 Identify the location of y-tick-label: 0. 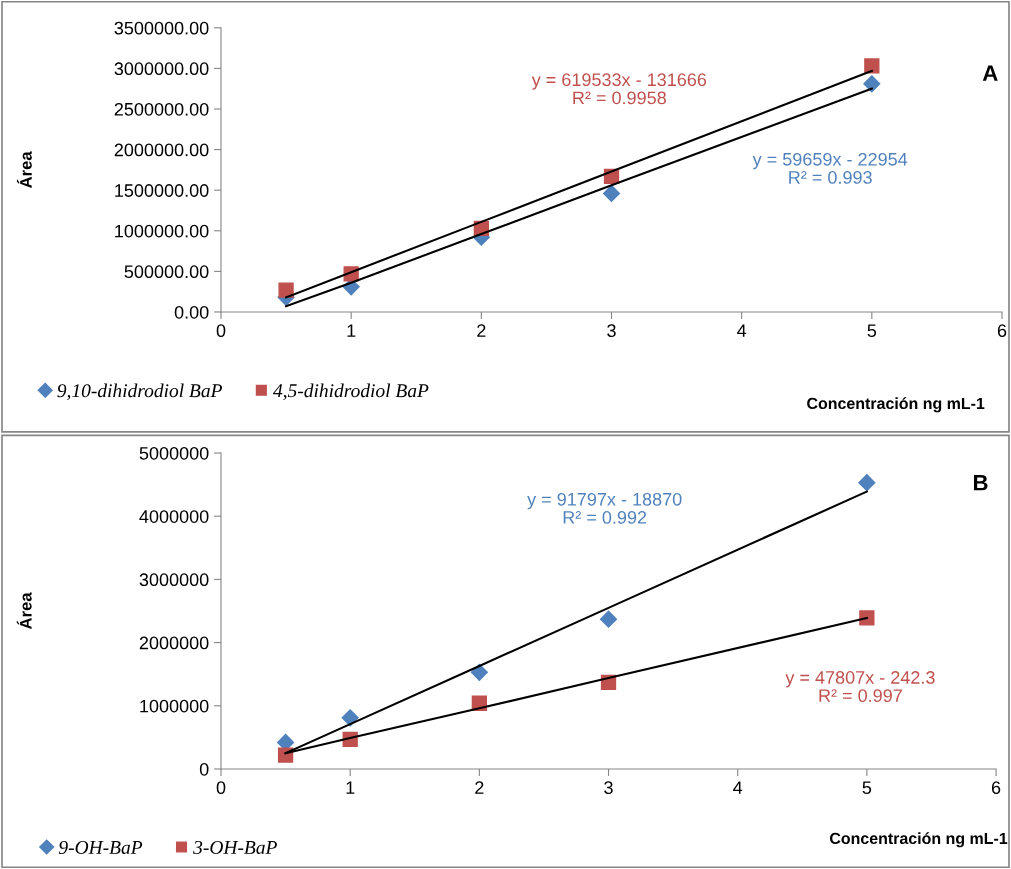
(204, 769).